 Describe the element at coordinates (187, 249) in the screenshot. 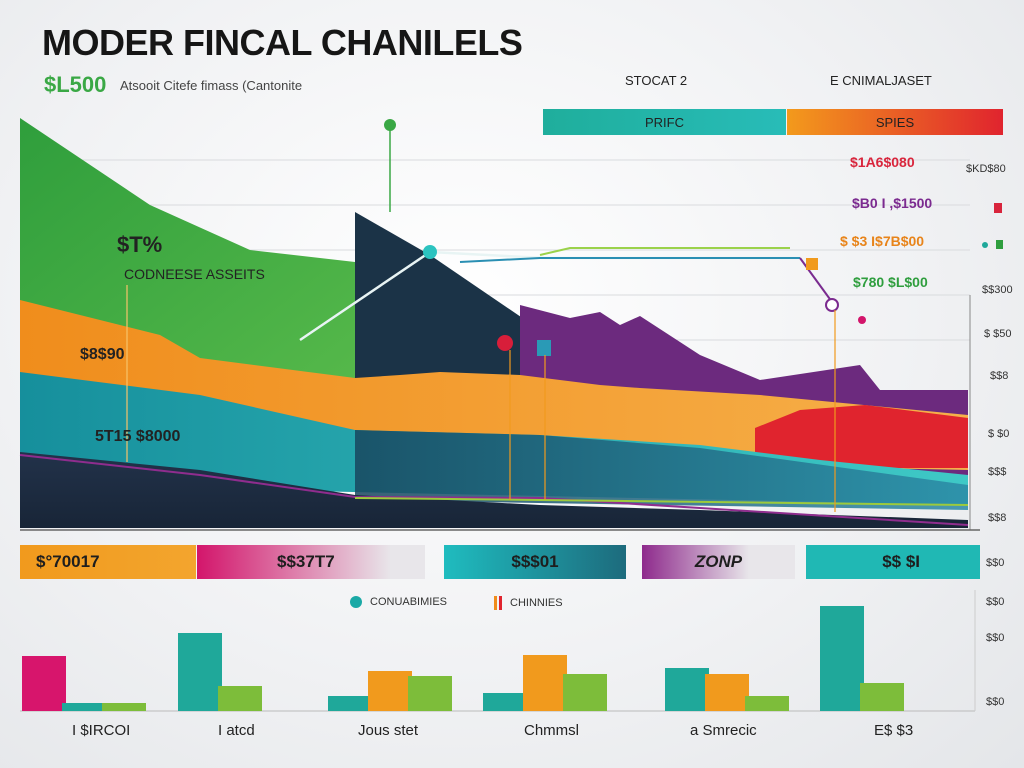

I see `area-series-green` at that location.